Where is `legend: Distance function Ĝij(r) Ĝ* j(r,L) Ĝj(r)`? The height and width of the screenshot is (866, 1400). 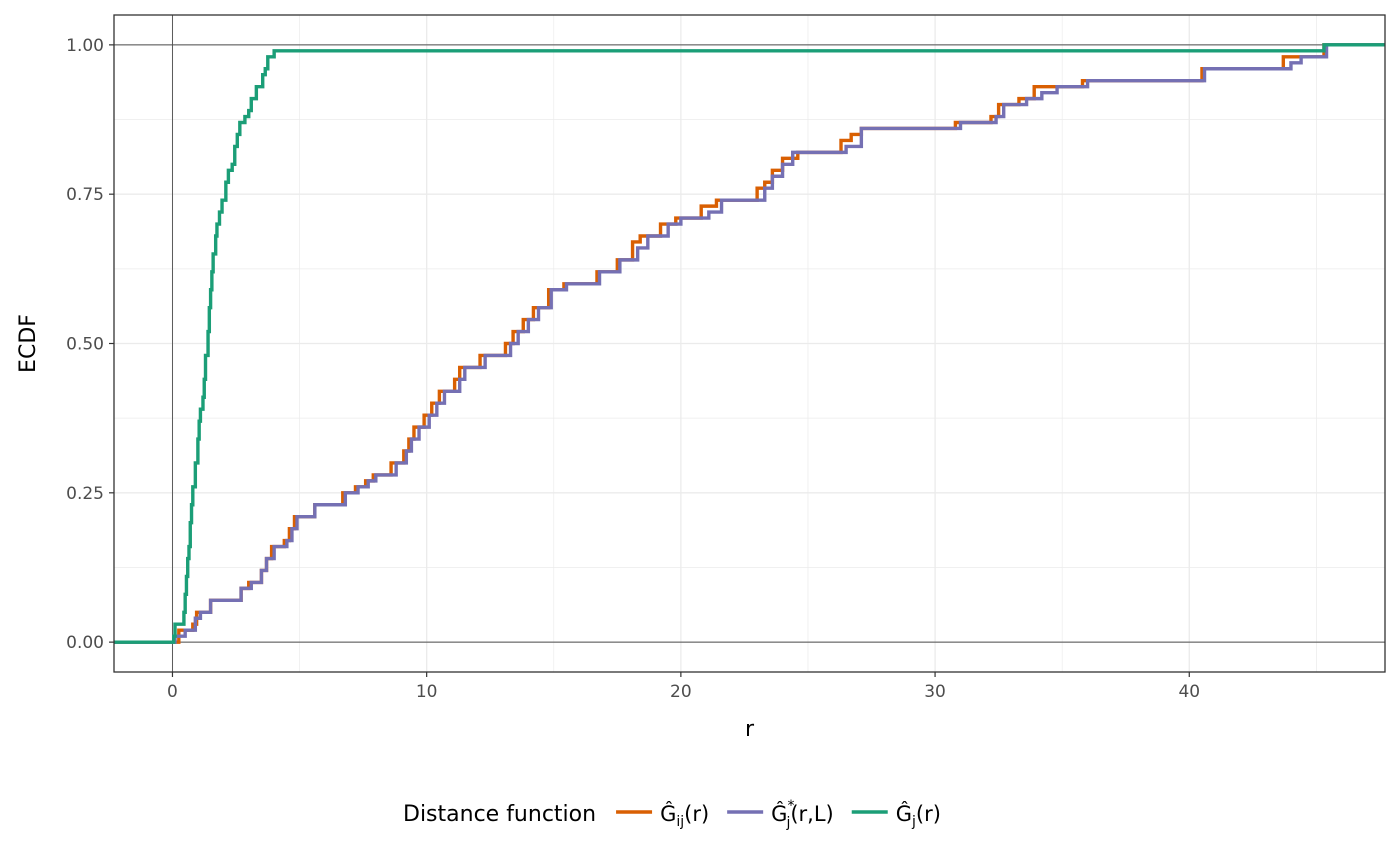 legend: Distance function Ĝij(r) Ĝ* j(r,L) Ĝj(r) is located at coordinates (672, 814).